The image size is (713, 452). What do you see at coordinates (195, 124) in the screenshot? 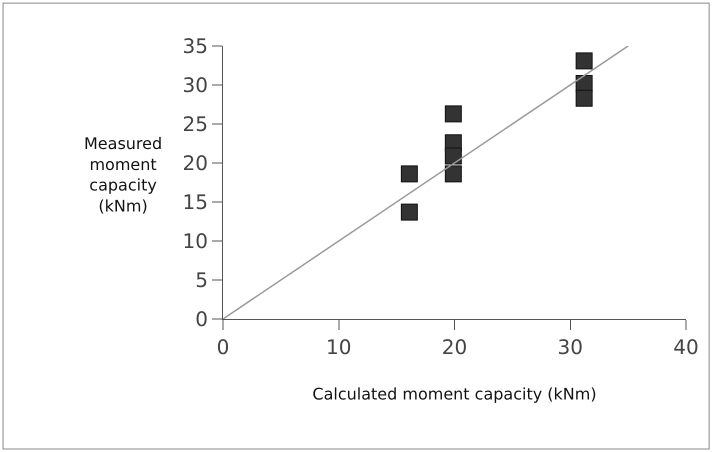
I see `y-tick-label: 25` at bounding box center [195, 124].